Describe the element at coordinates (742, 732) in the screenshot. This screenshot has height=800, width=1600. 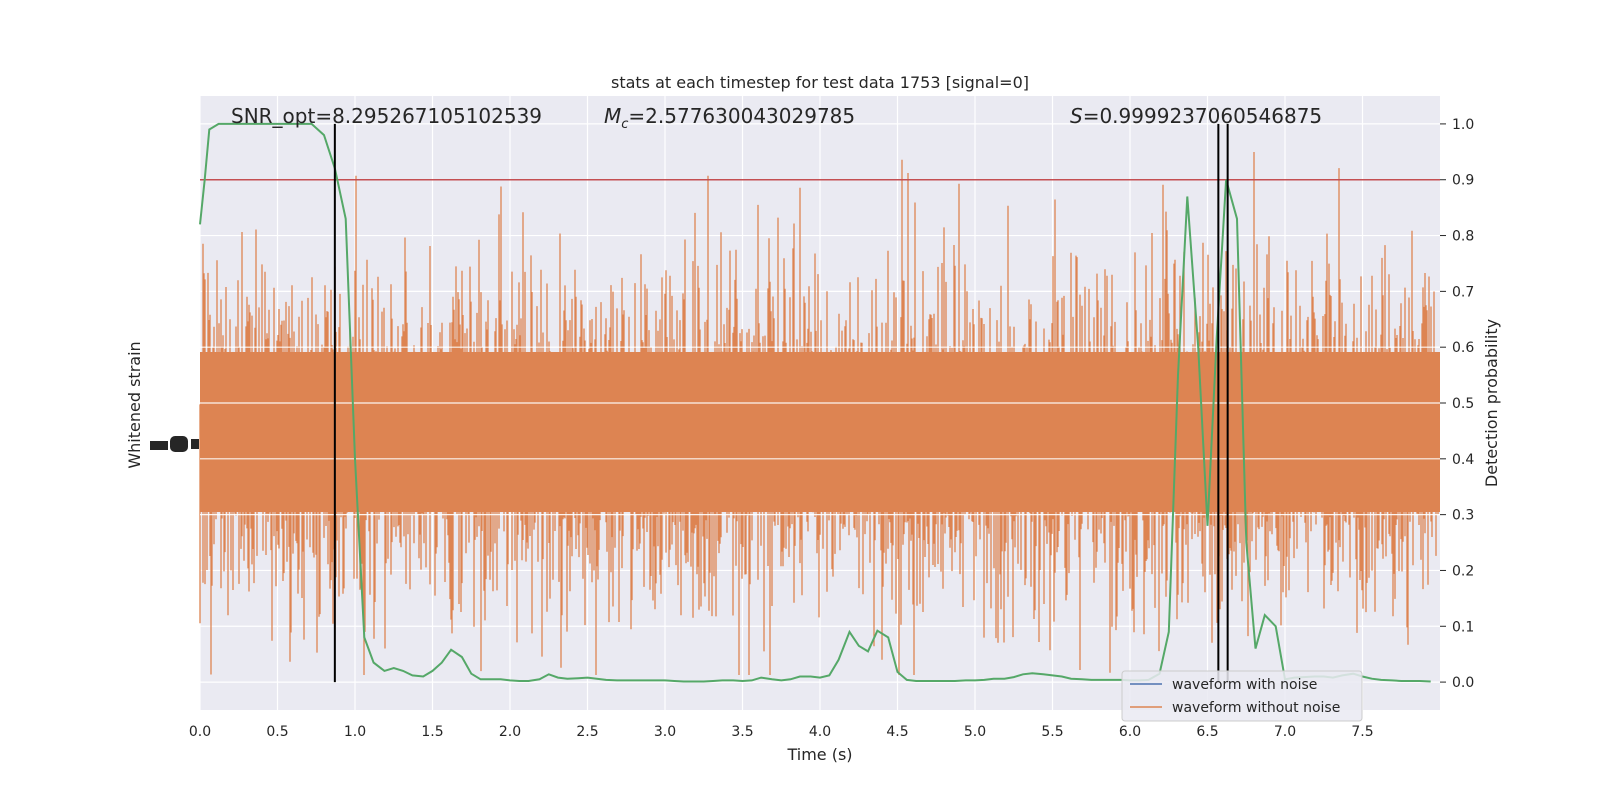
I see `x-tick-label: 3.5` at that location.